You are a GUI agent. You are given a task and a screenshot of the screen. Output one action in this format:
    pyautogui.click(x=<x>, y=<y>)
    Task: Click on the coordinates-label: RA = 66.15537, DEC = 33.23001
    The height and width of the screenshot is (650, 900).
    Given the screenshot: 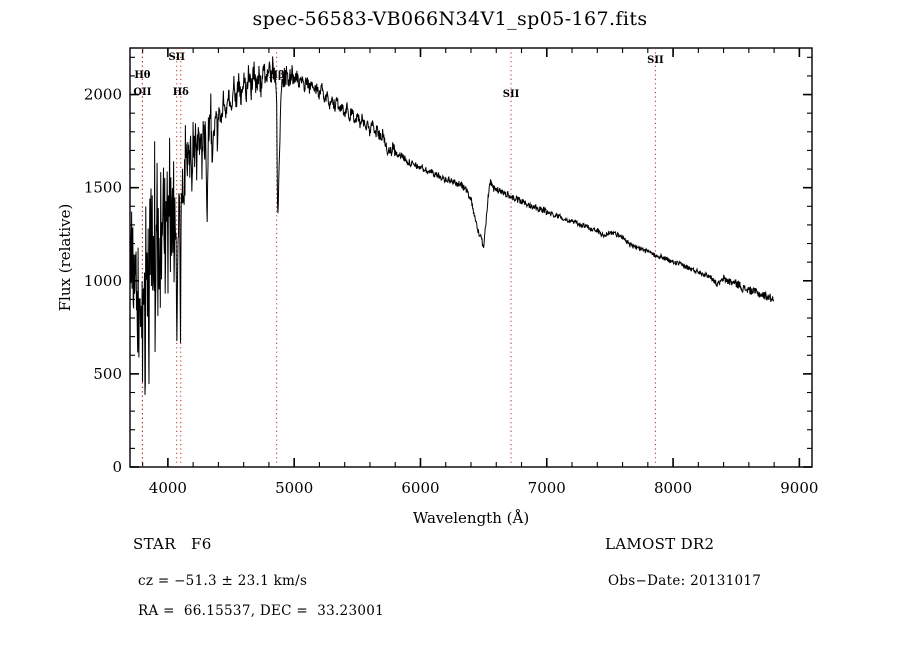 What is the action you would take?
    pyautogui.click(x=261, y=611)
    